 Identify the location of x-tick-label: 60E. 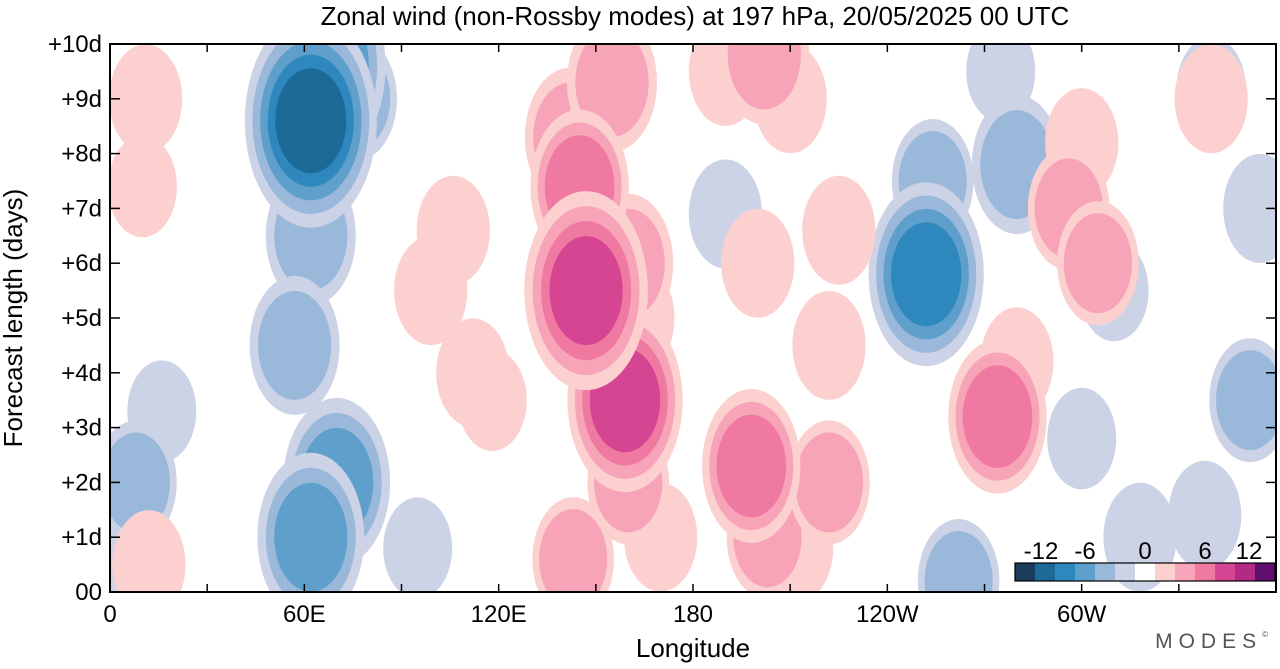
(304, 614).